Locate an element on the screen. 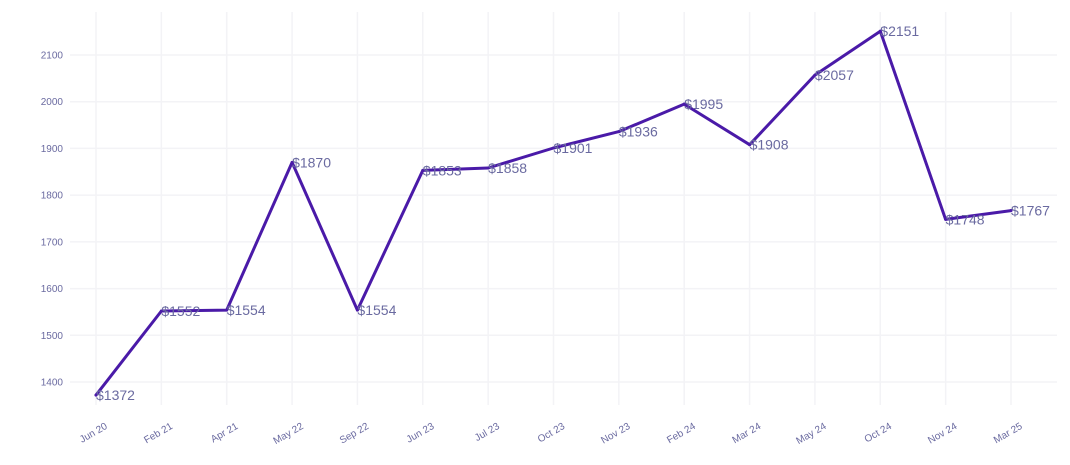 The image size is (1070, 465). y-tick-label: 1400 is located at coordinates (52, 383).